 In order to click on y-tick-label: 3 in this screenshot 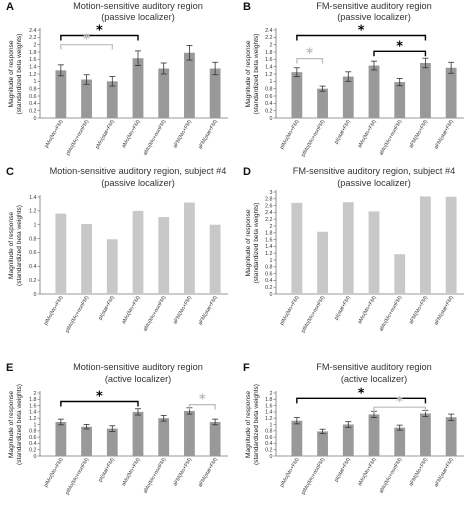, I will do `click(271, 193)`.